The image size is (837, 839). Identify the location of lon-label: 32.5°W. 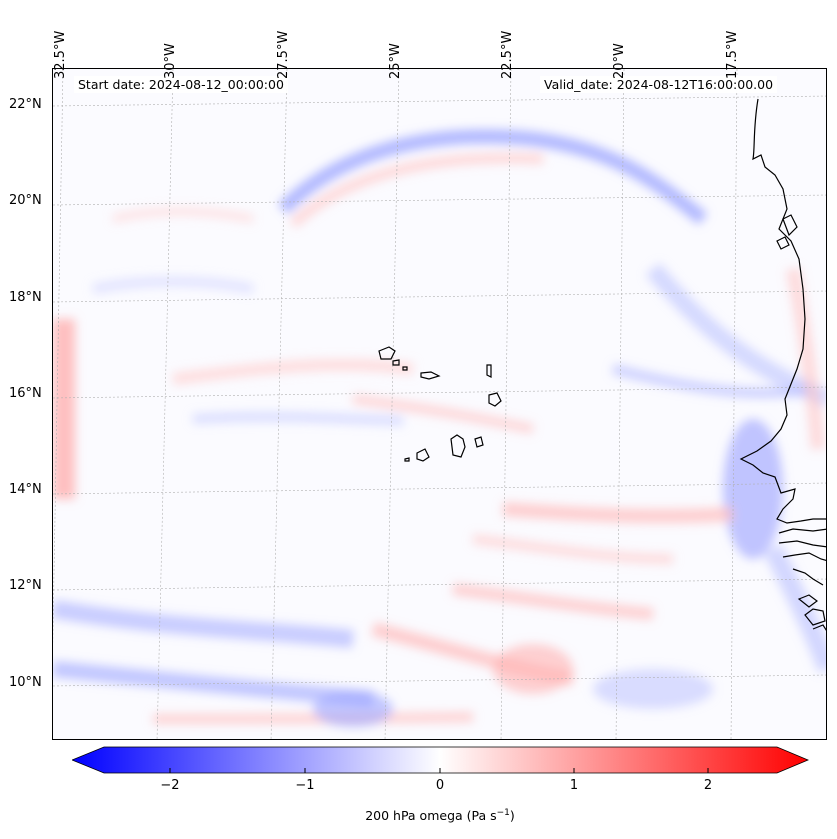
(60, 54).